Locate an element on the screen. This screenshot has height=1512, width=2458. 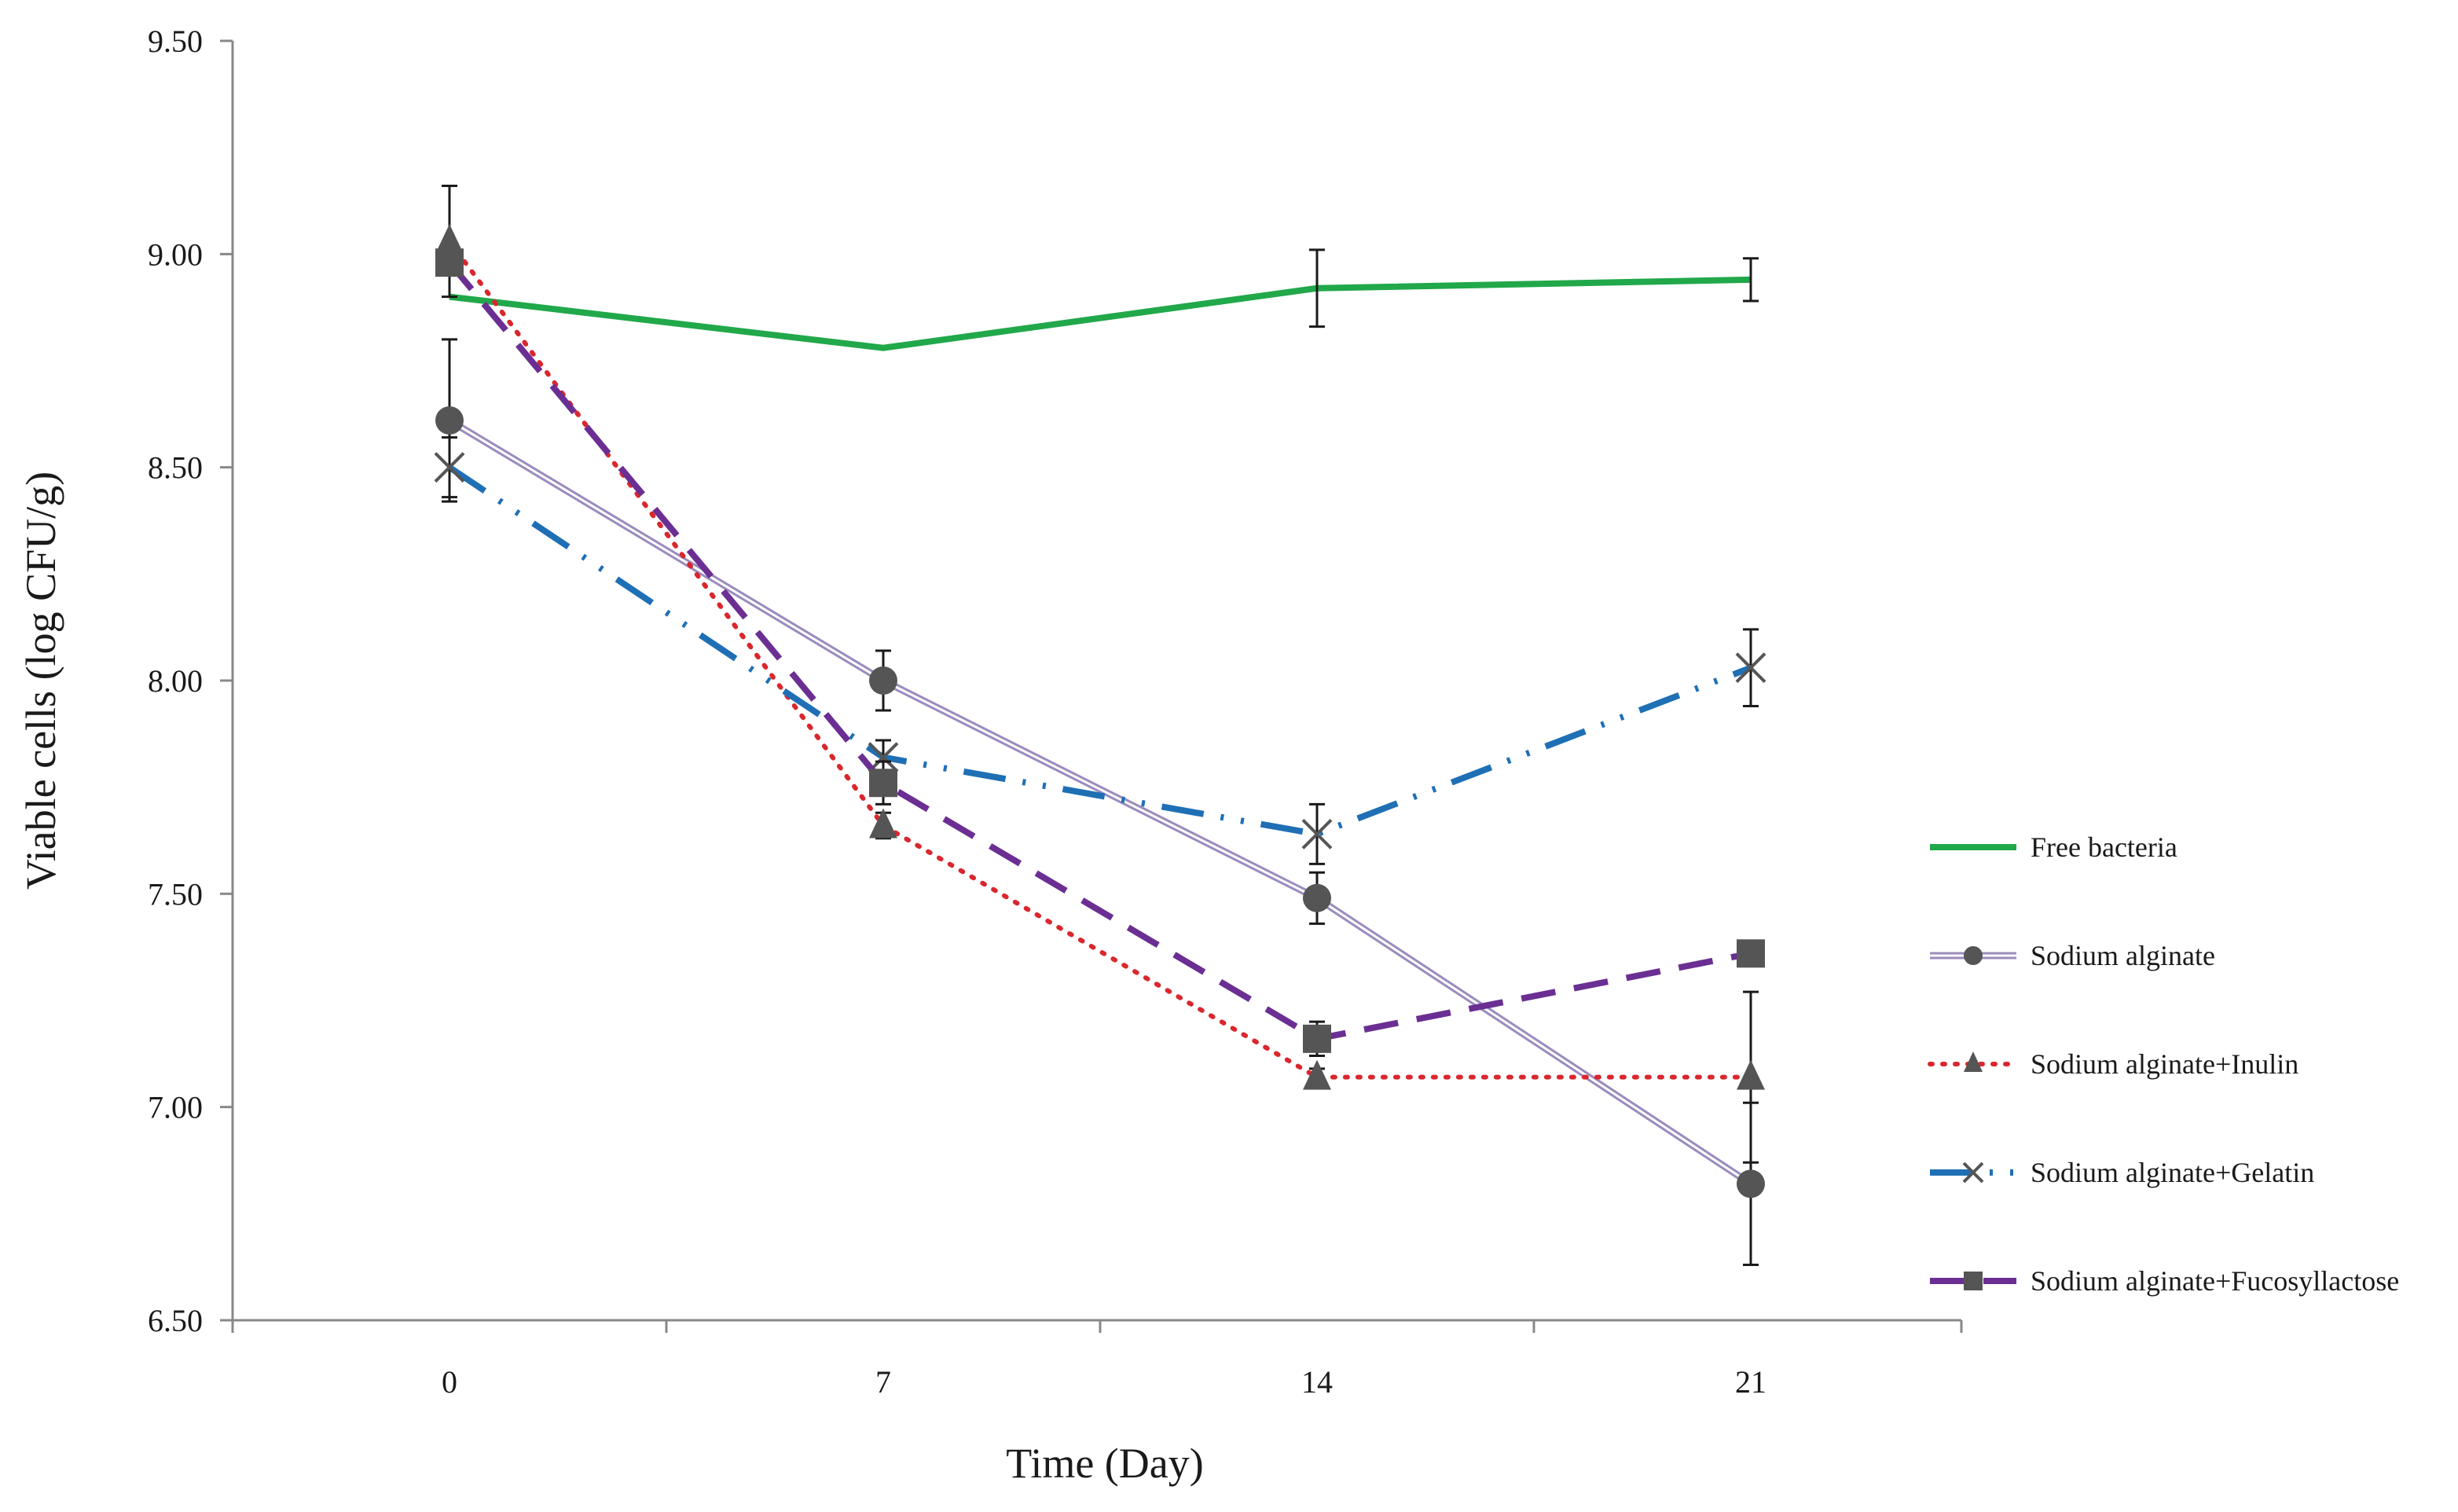
legend-item: Sodium alginate+Fucosyllactose is located at coordinates (2164, 1281).